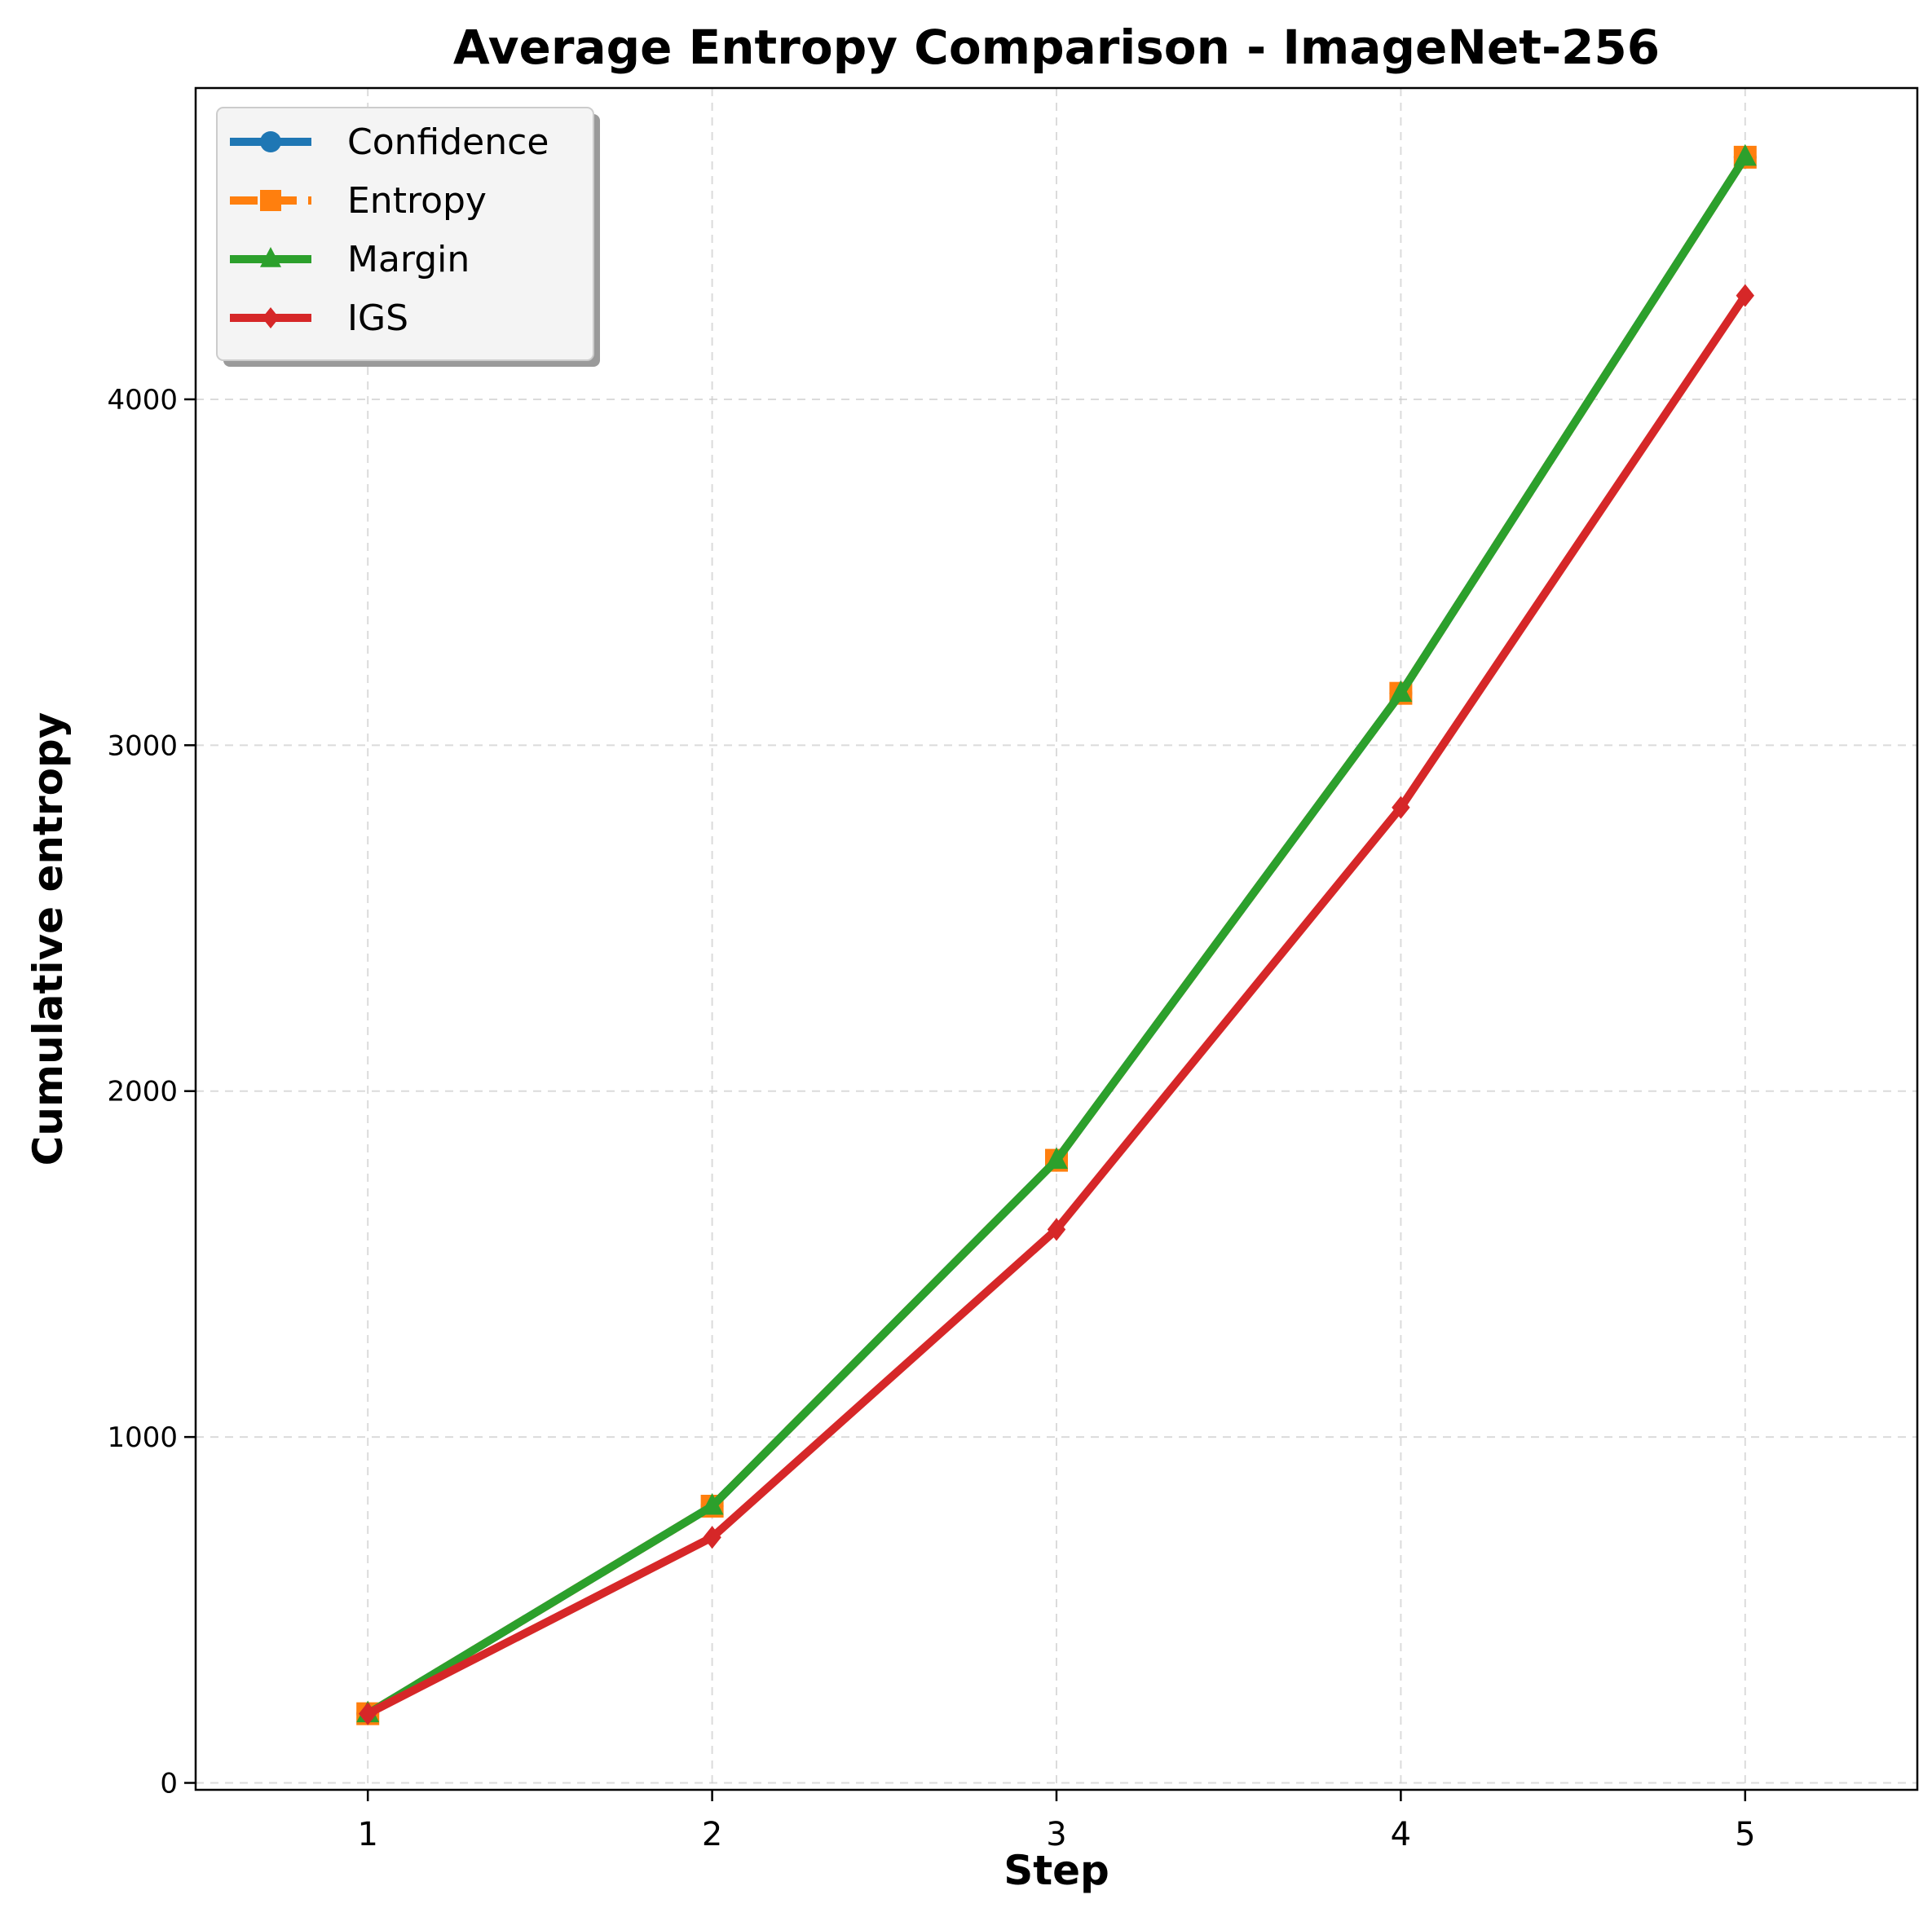 The height and width of the screenshot is (1930, 1932). What do you see at coordinates (405, 234) in the screenshot?
I see `legend-box` at bounding box center [405, 234].